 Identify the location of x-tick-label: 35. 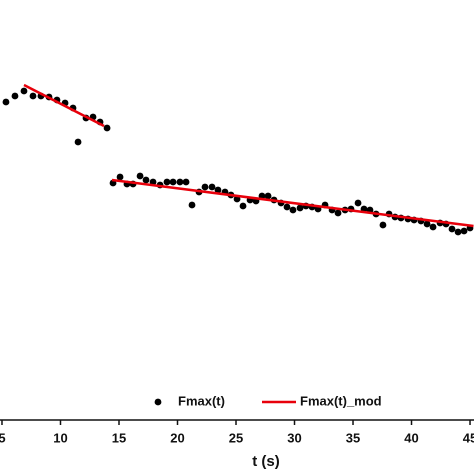
(353, 437).